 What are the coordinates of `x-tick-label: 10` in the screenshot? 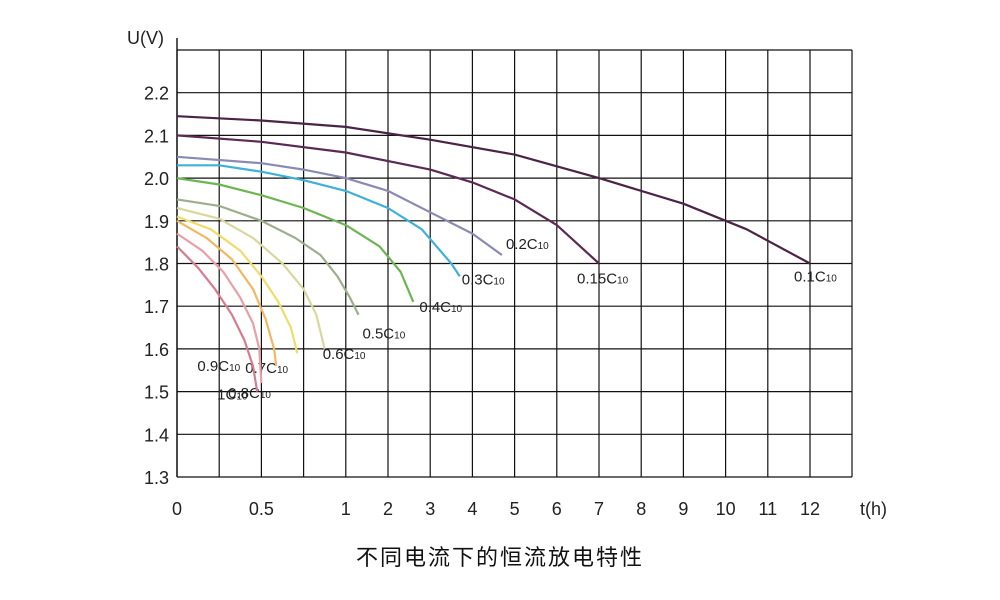 It's located at (726, 509).